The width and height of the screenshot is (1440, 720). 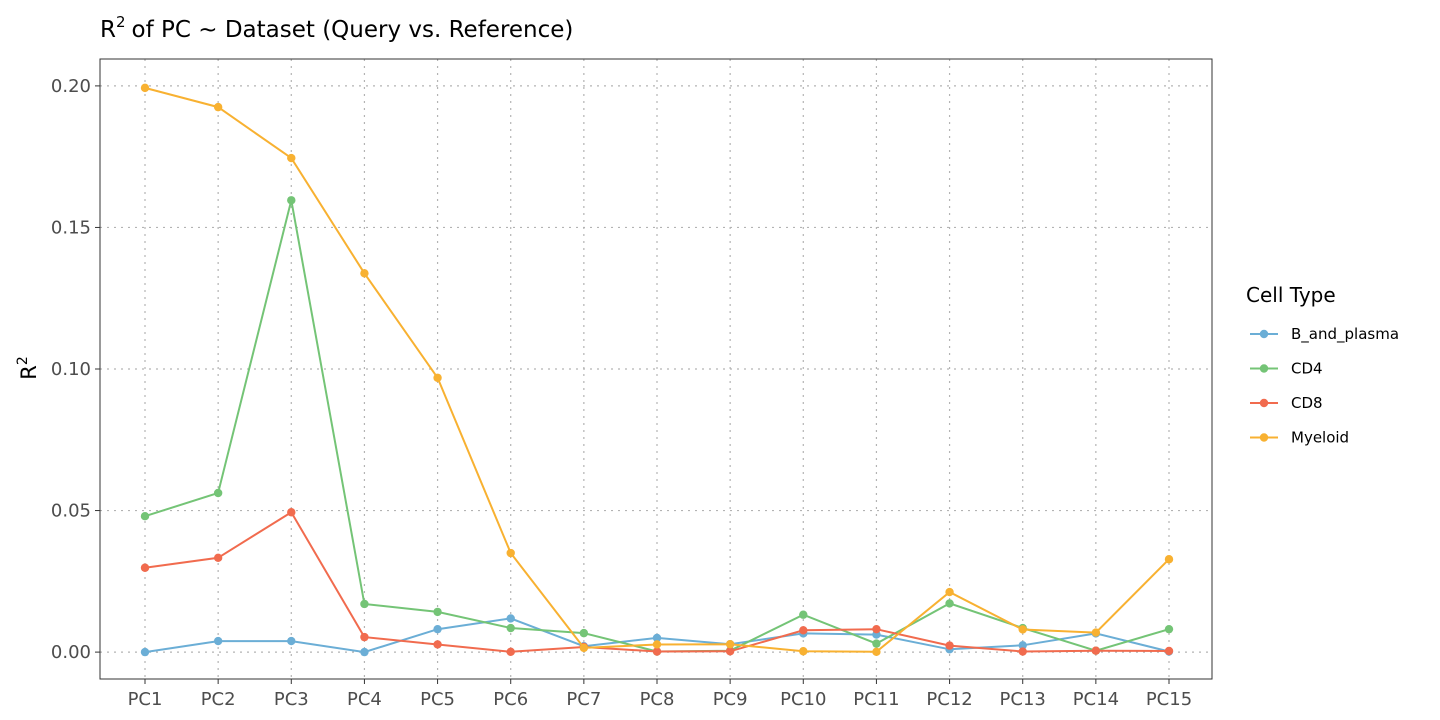 I want to click on data-point-myeloid-pc14, so click(x=1096, y=632).